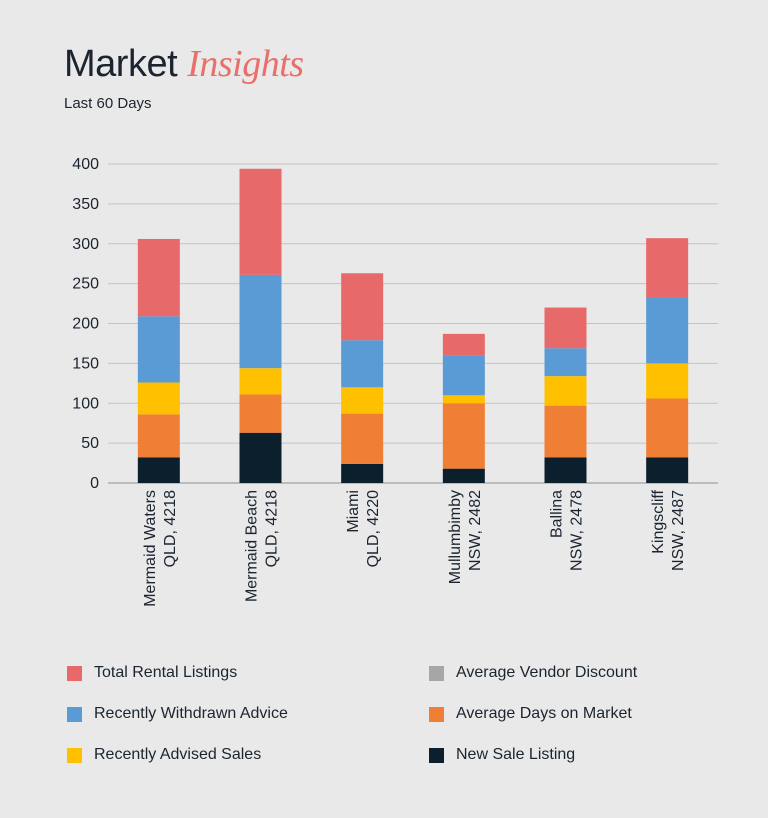 The height and width of the screenshot is (818, 768). I want to click on x-tick-label-line: Ballina, so click(557, 514).